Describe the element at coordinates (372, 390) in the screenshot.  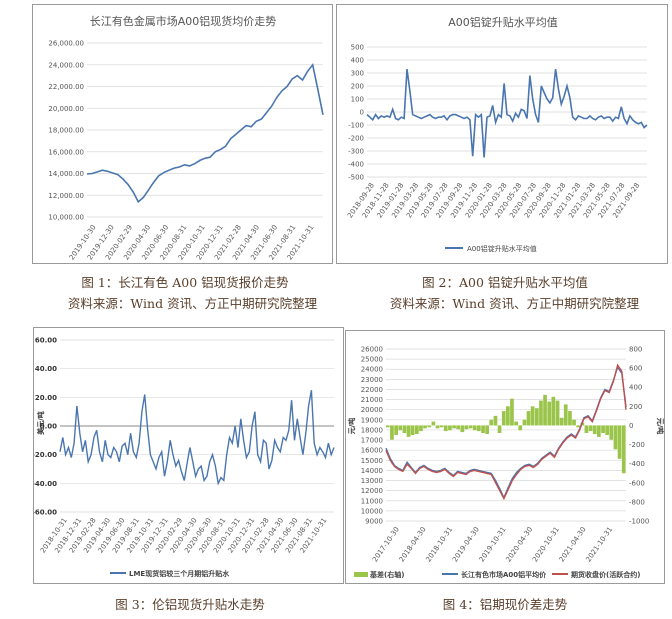
I see `c4-y-tick-label: 22000` at that location.